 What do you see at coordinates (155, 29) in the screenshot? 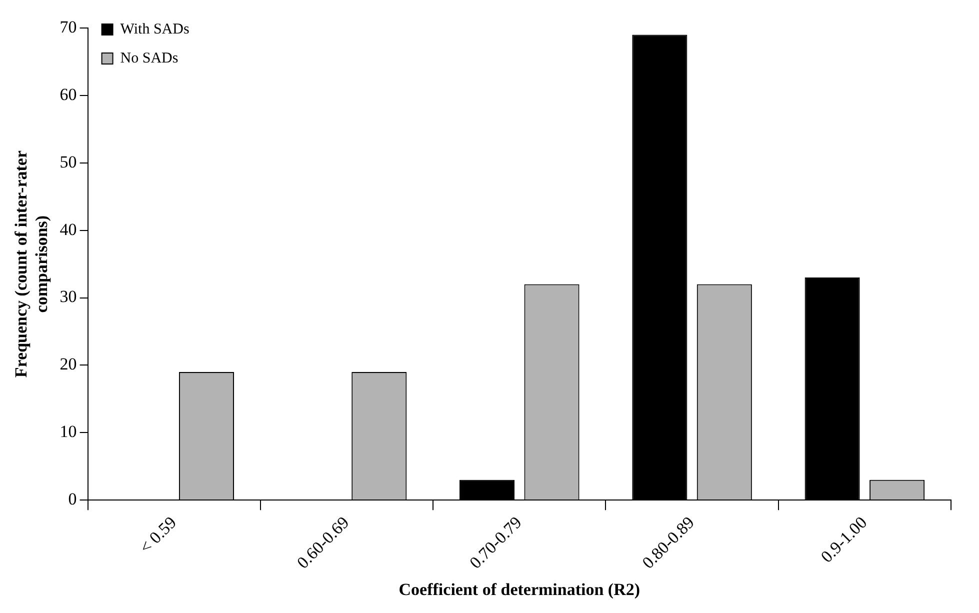
I see `legend-label: With SADs` at bounding box center [155, 29].